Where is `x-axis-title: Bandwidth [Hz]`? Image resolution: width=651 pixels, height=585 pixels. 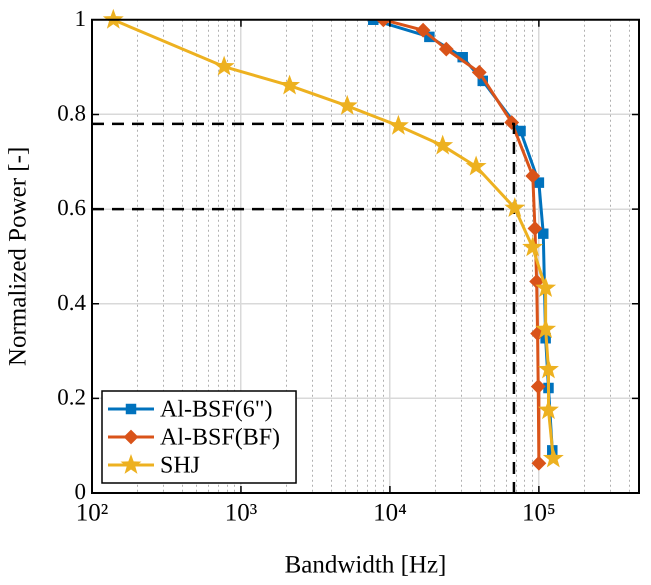
x-axis-title: Bandwidth [Hz] is located at coordinates (365, 565).